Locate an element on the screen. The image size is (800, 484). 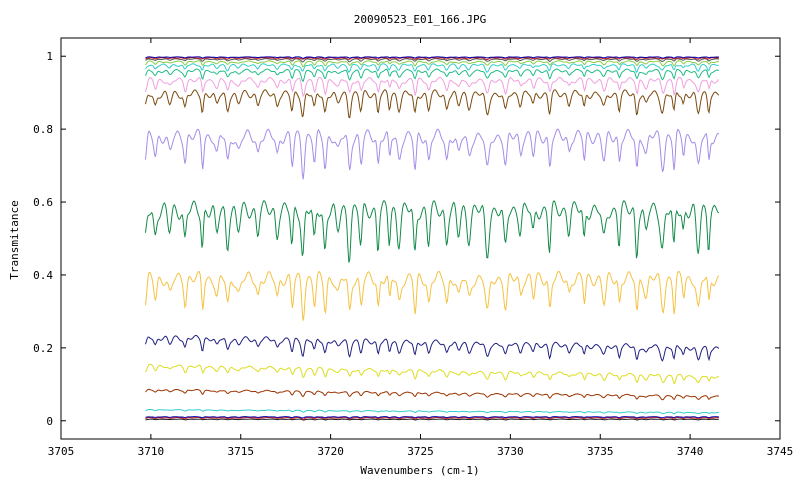
x-tick-label: 3705 is located at coordinates (61, 451).